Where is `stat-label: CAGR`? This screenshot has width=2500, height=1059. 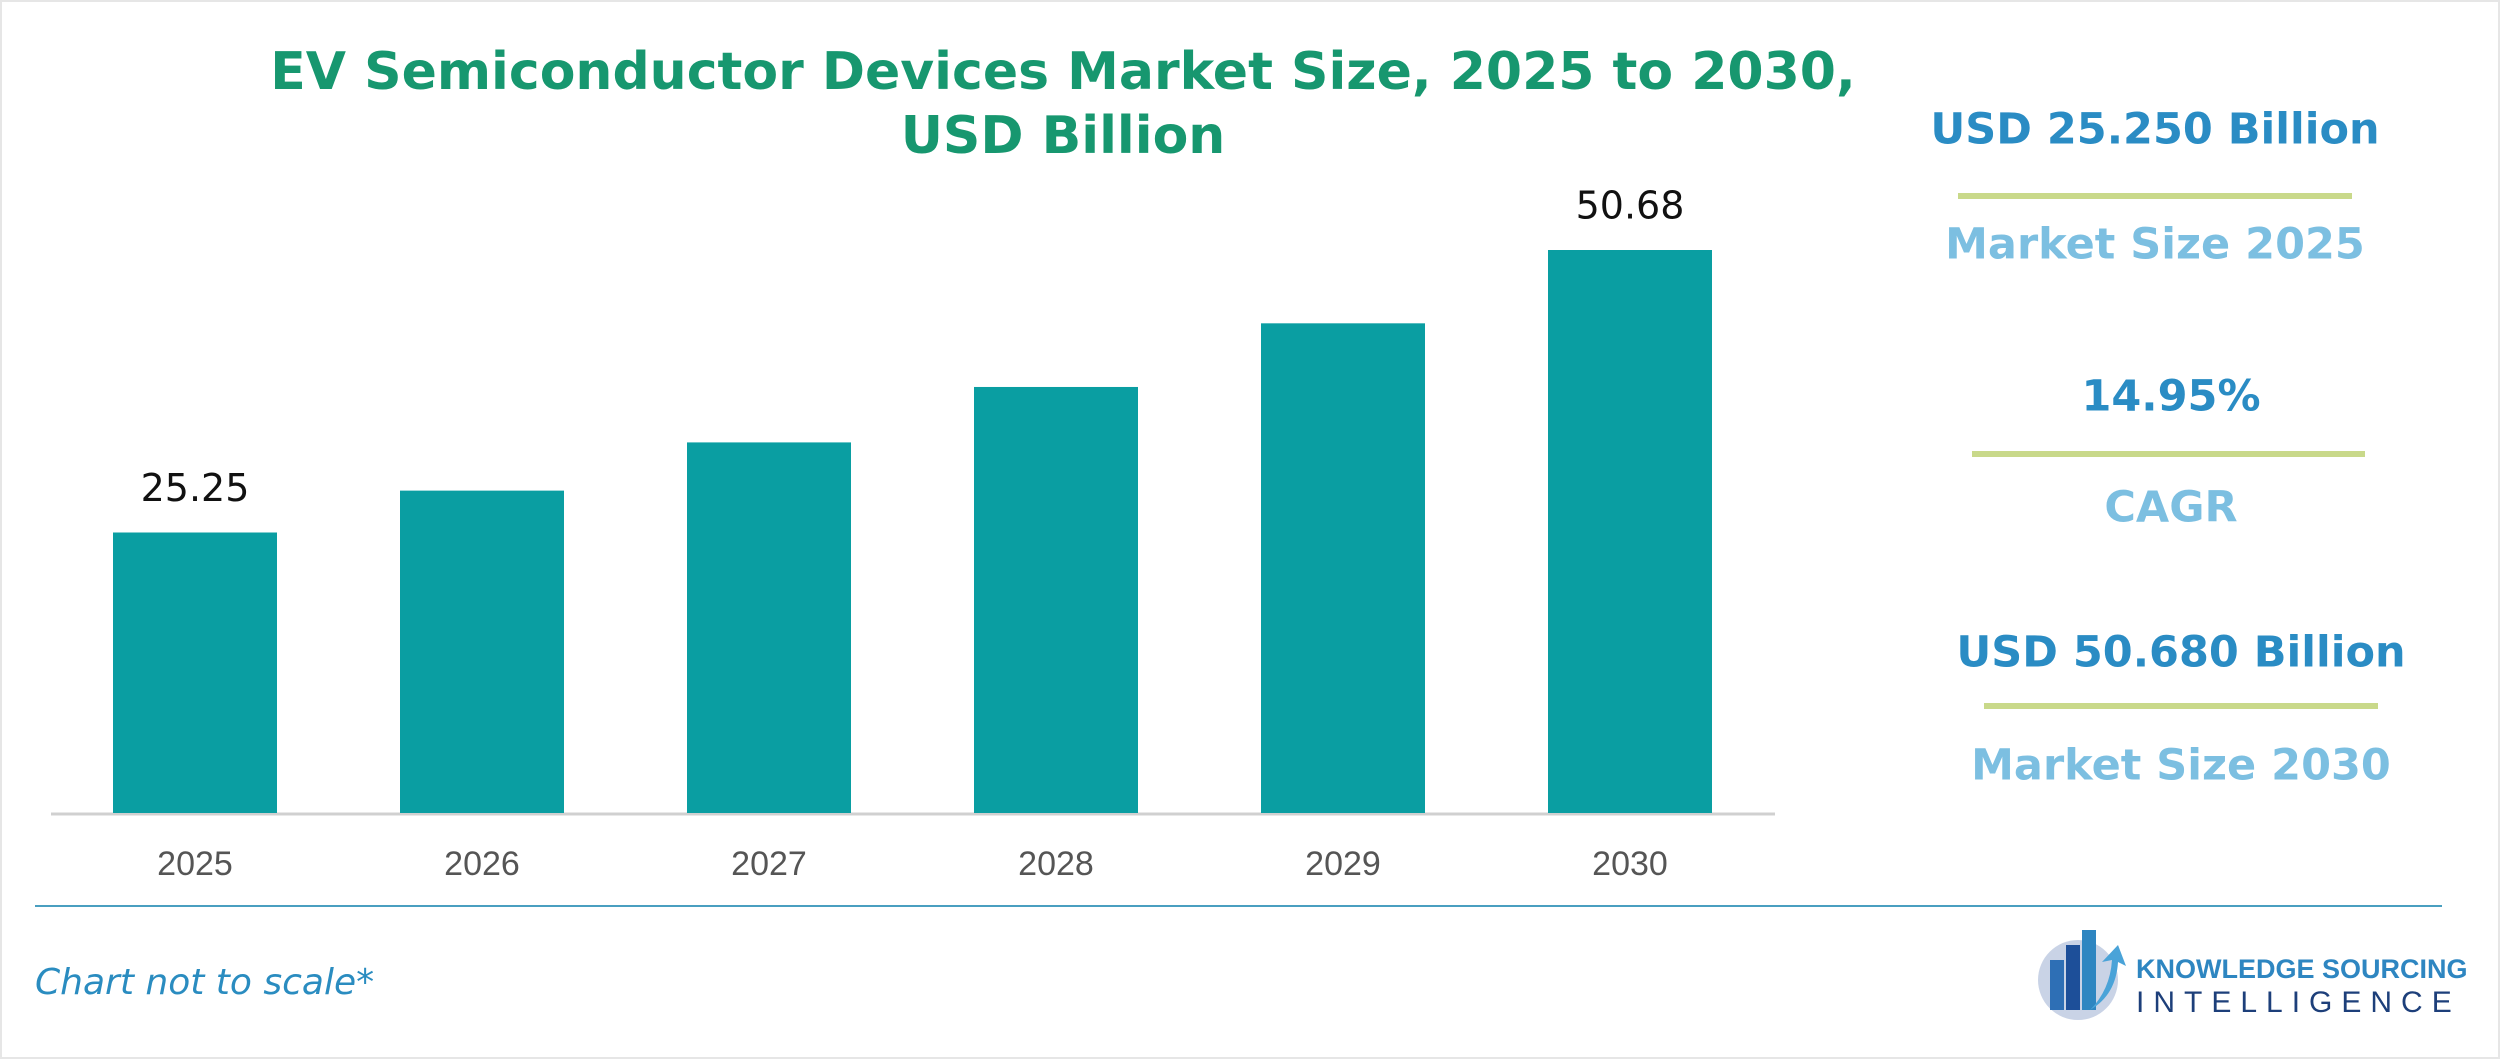
stat-label: CAGR is located at coordinates (2170, 508).